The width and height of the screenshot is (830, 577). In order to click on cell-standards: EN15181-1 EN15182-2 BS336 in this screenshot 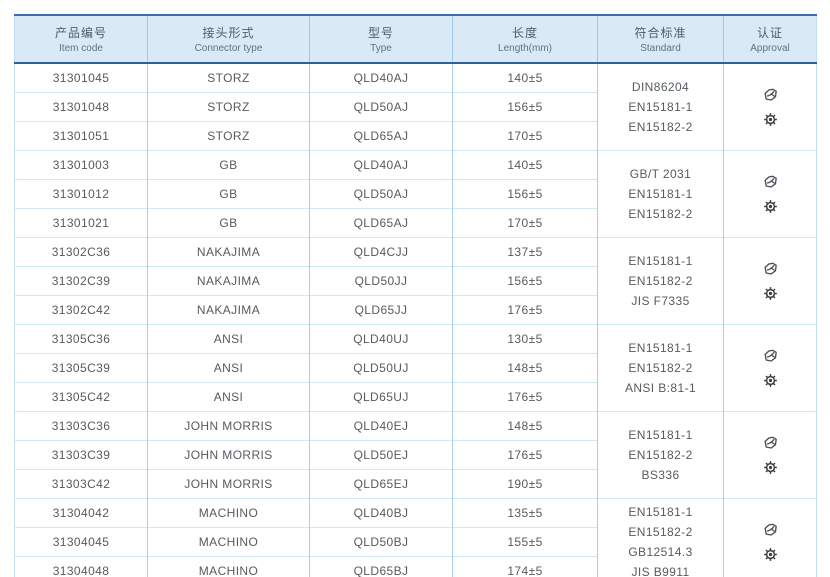, I will do `click(660, 455)`.